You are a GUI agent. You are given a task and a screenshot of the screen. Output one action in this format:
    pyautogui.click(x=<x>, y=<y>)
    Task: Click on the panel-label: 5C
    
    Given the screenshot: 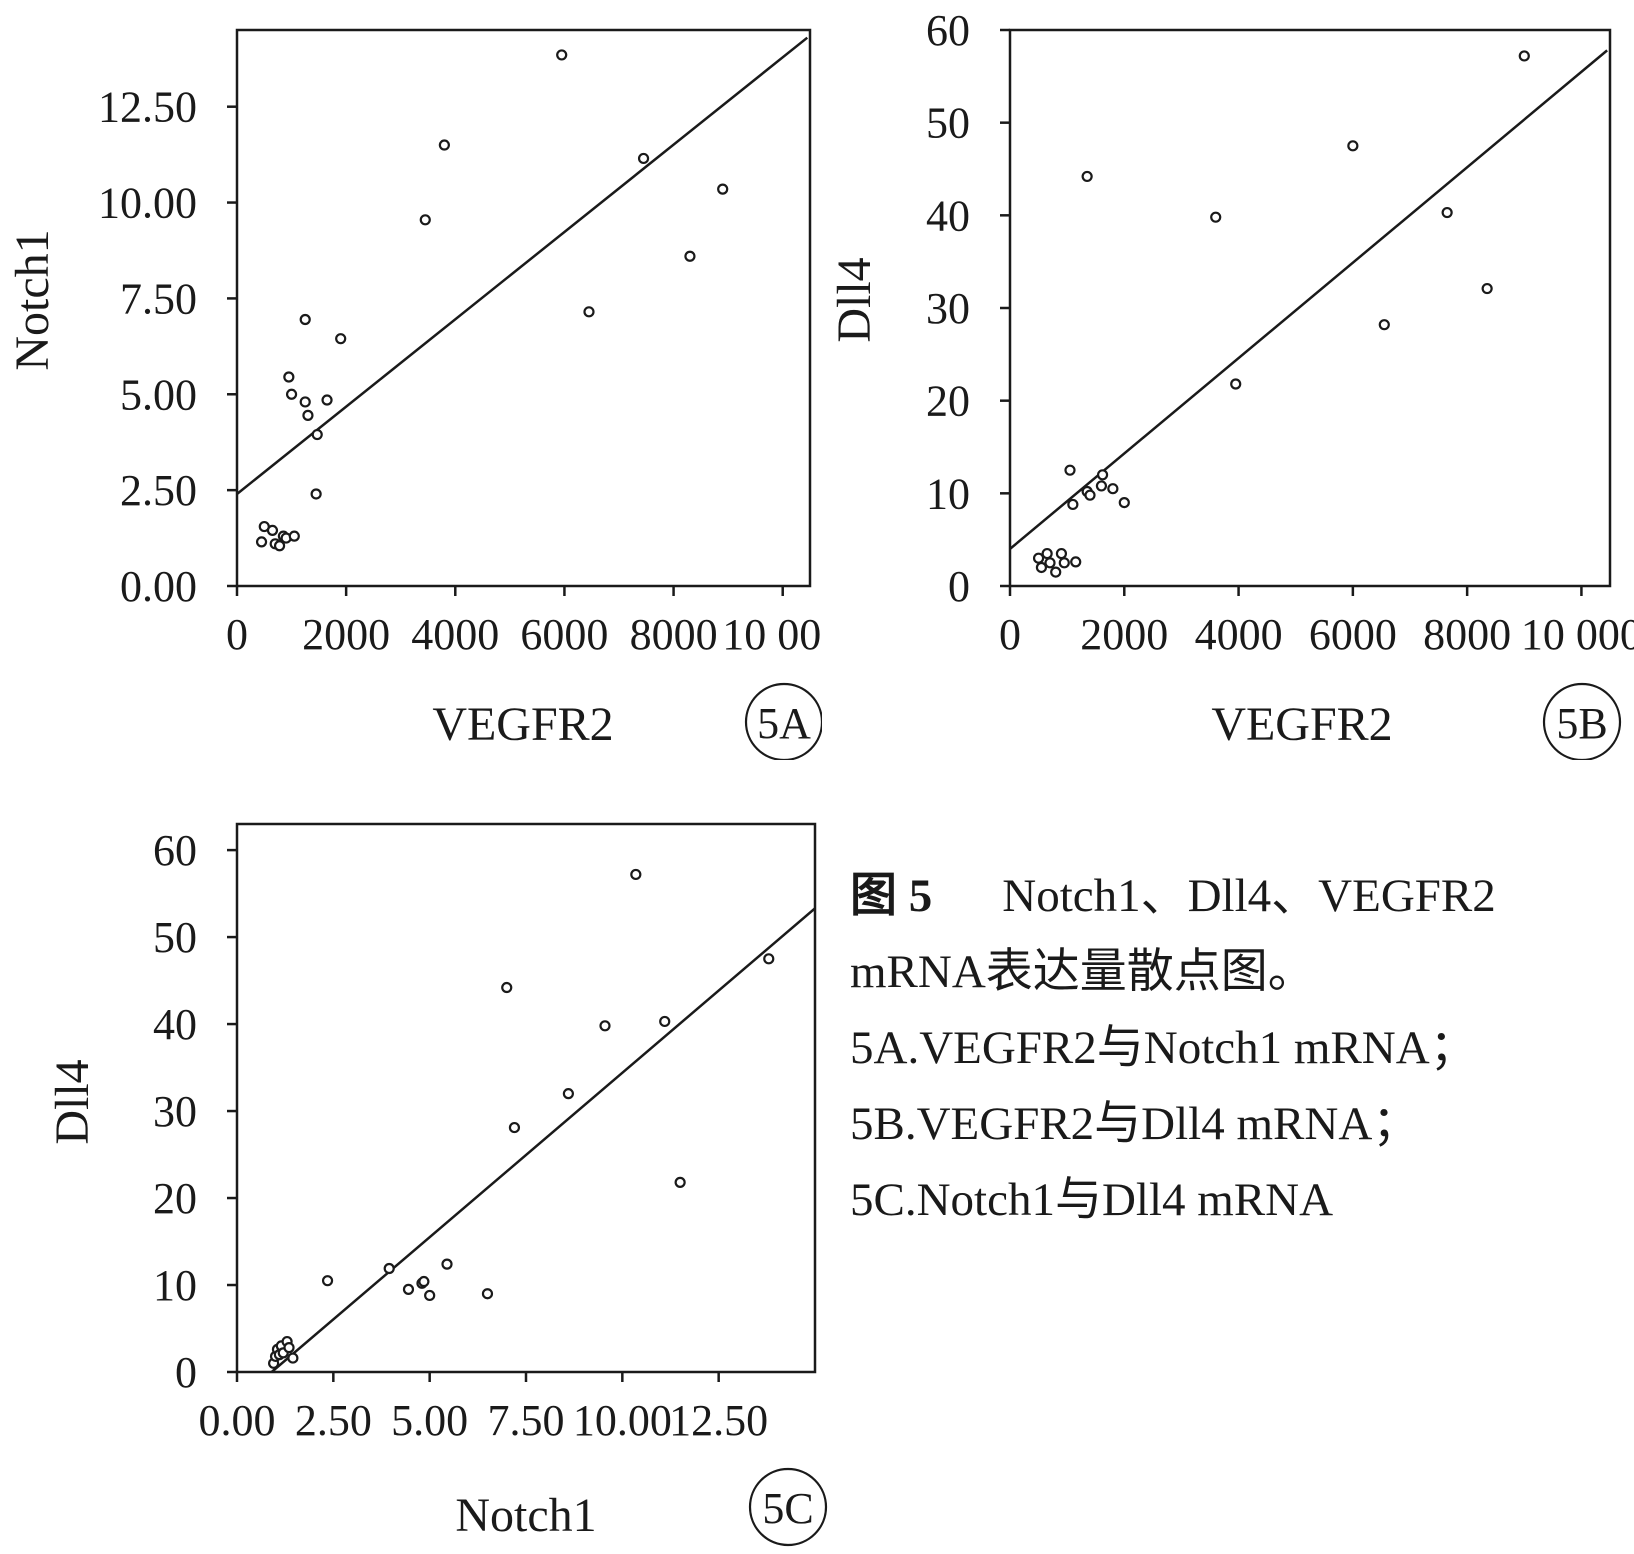 What is the action you would take?
    pyautogui.click(x=787, y=1508)
    